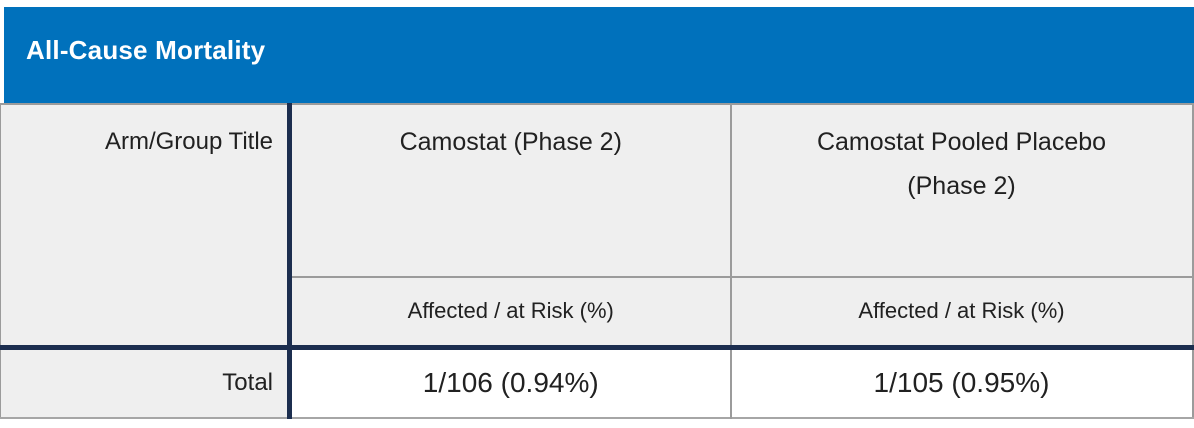  Describe the element at coordinates (961, 381) in the screenshot. I see `total-value-pooled-placebo: 1/105 (0.95%)` at that location.